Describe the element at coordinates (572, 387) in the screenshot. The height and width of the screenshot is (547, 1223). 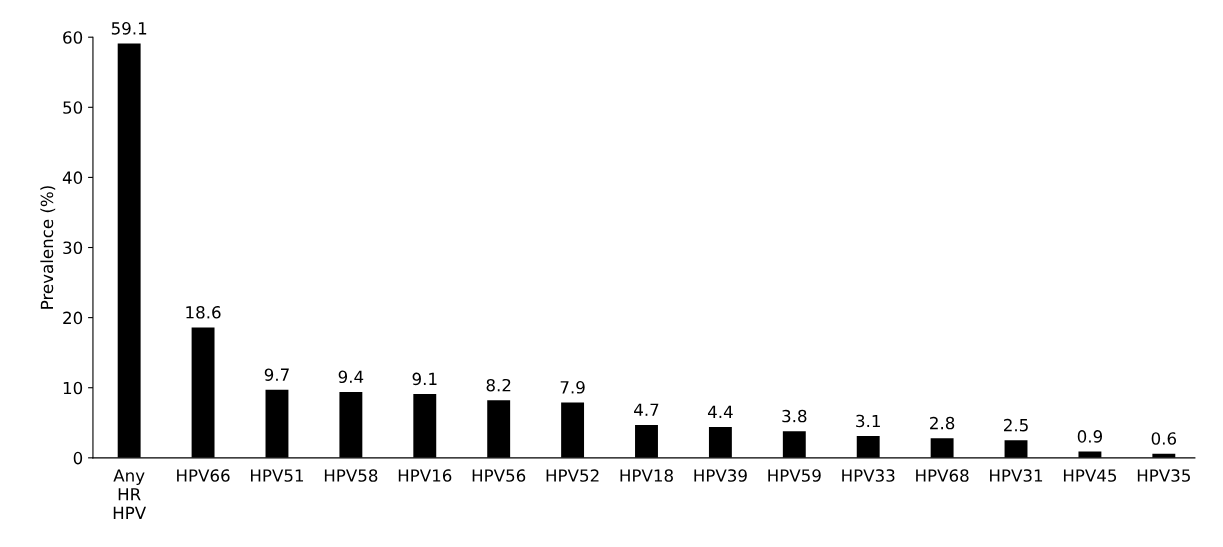
I see `data-label: 7.9` at that location.